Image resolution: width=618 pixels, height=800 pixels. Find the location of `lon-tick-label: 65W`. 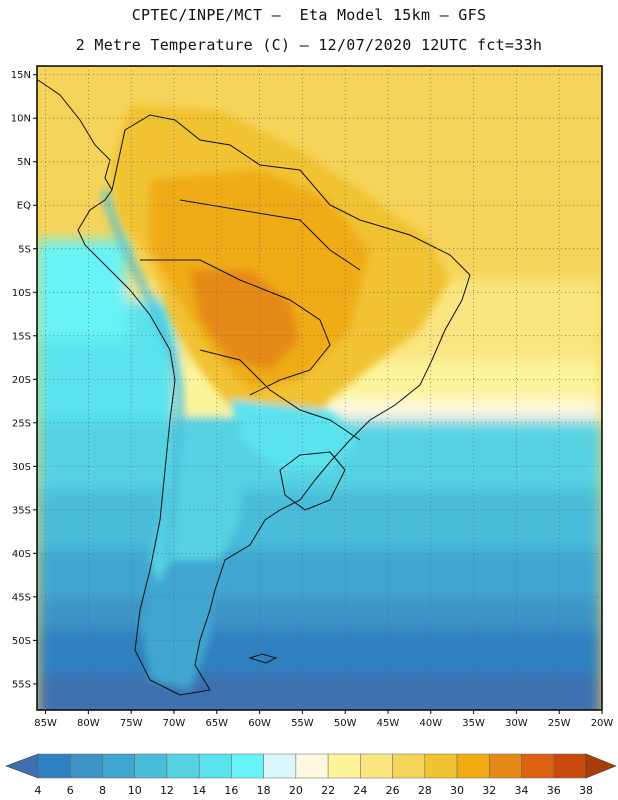

lon-tick-label: 65W is located at coordinates (216, 723).